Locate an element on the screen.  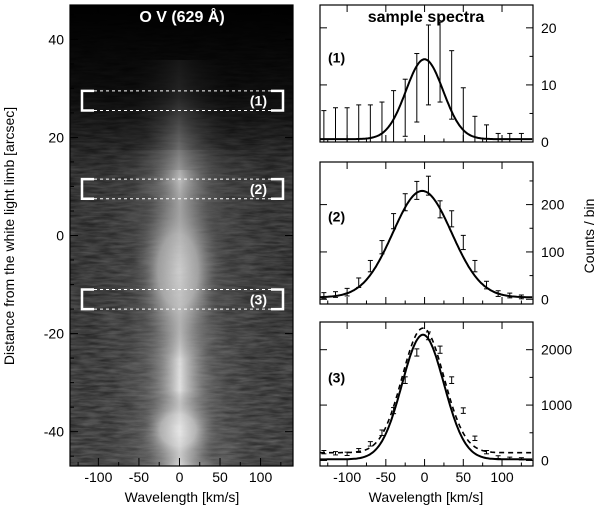
spectrum-x-tick-label: 0 is located at coordinates (425, 477).